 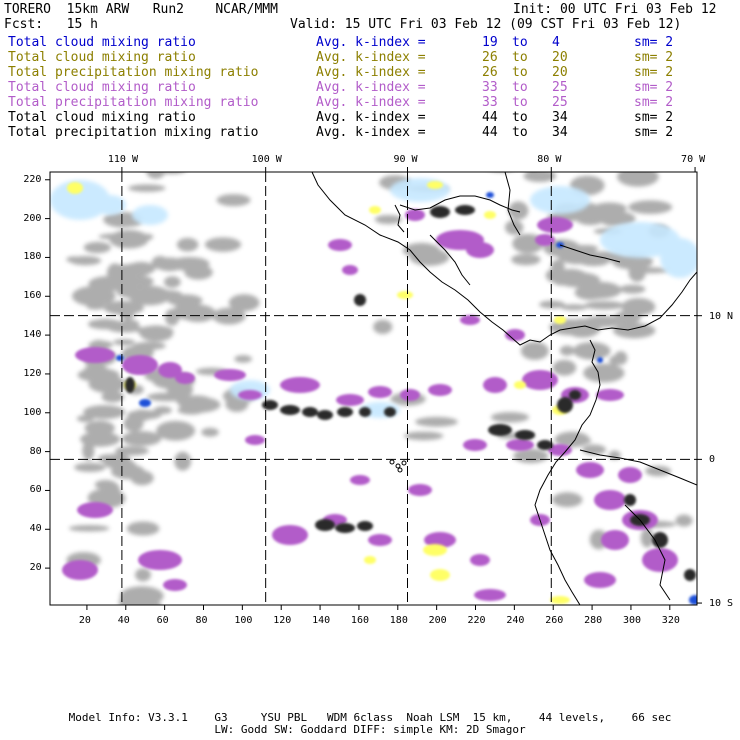 What do you see at coordinates (32, 335) in the screenshot?
I see `y-tick-label: 140` at bounding box center [32, 335].